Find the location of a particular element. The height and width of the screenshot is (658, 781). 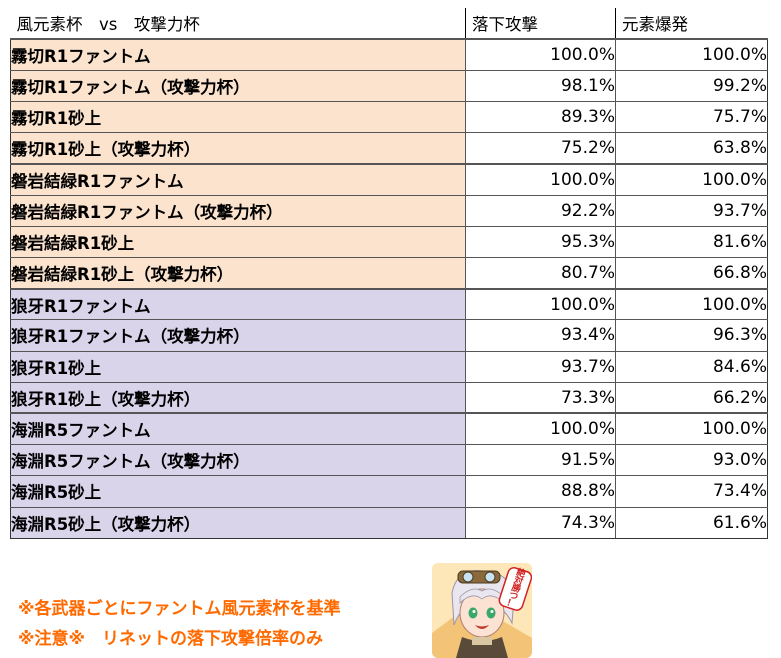

character-sticker: 絶対勝つ！ is located at coordinates (482, 610).